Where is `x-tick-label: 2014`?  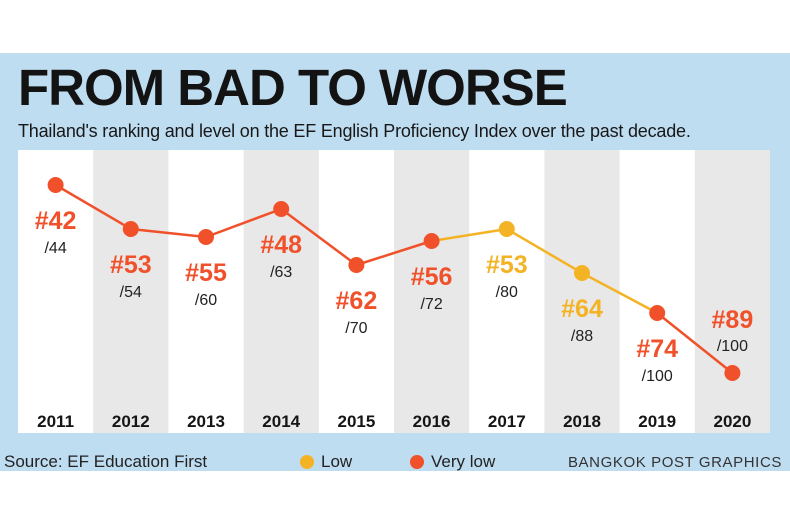 x-tick-label: 2014 is located at coordinates (281, 421).